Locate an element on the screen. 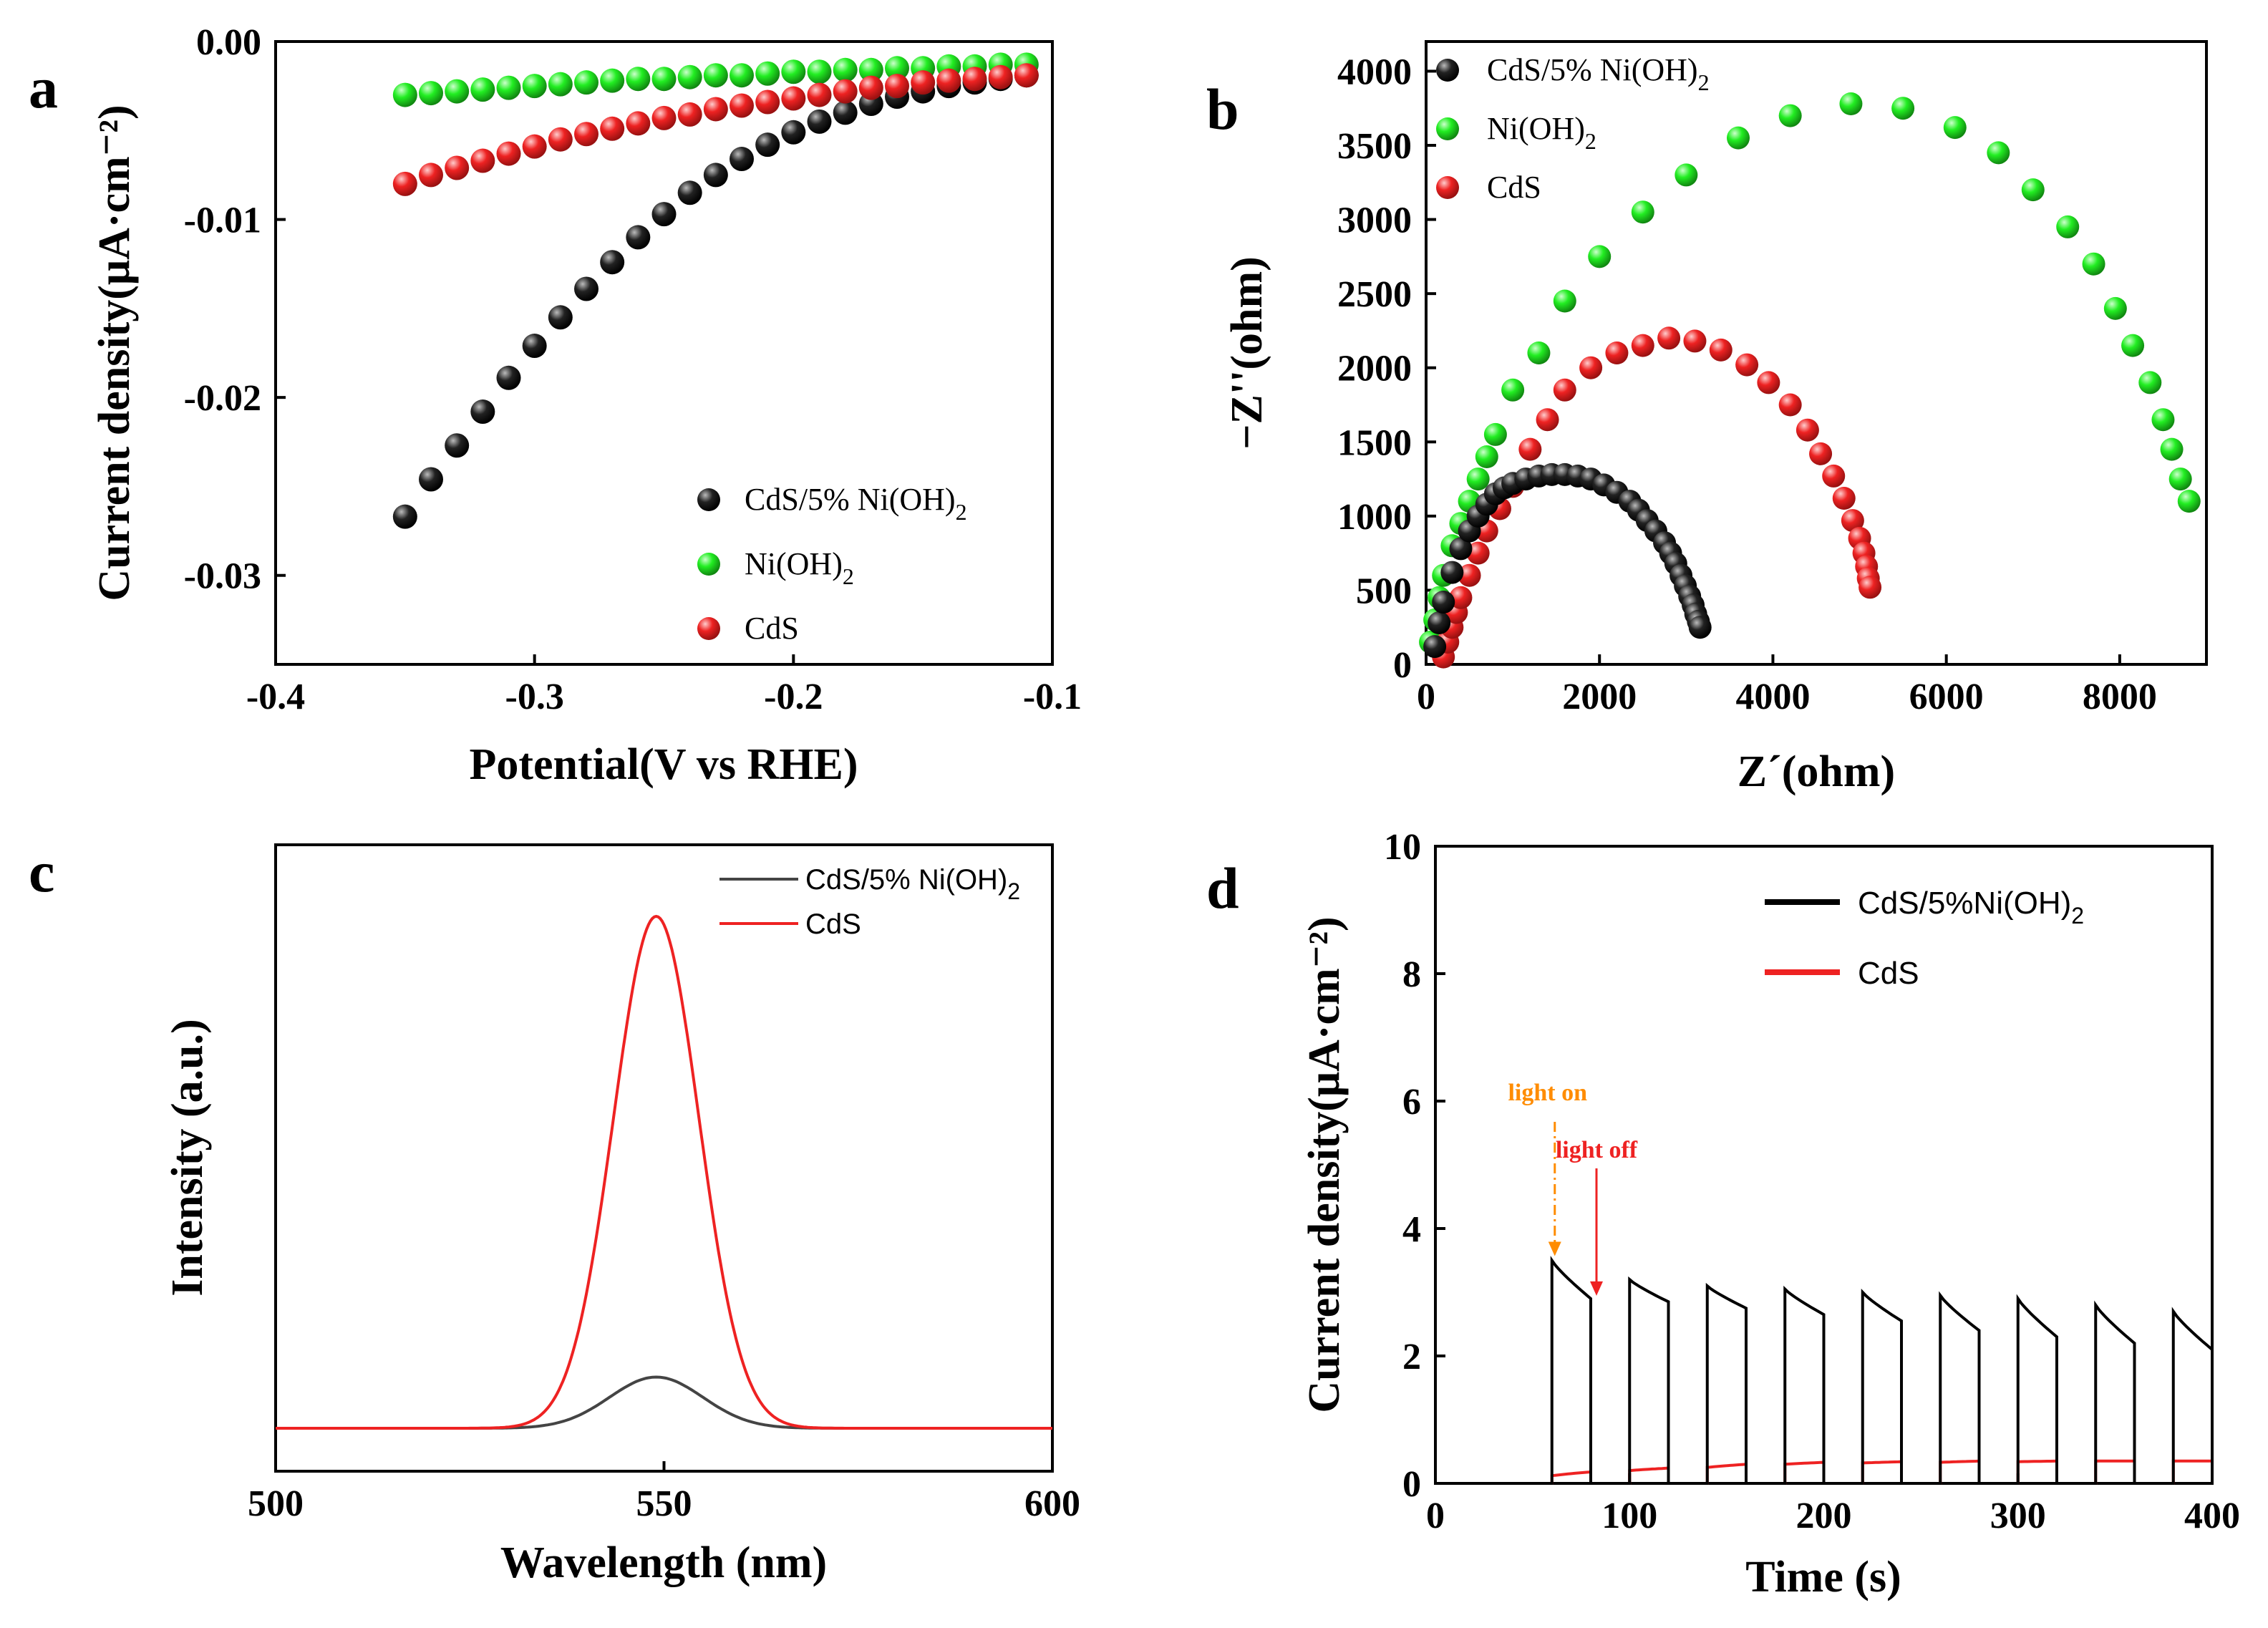 The width and height of the screenshot is (2268, 1628). panel-c-x-axis-title: Wavelength (nm) is located at coordinates (663, 1563).